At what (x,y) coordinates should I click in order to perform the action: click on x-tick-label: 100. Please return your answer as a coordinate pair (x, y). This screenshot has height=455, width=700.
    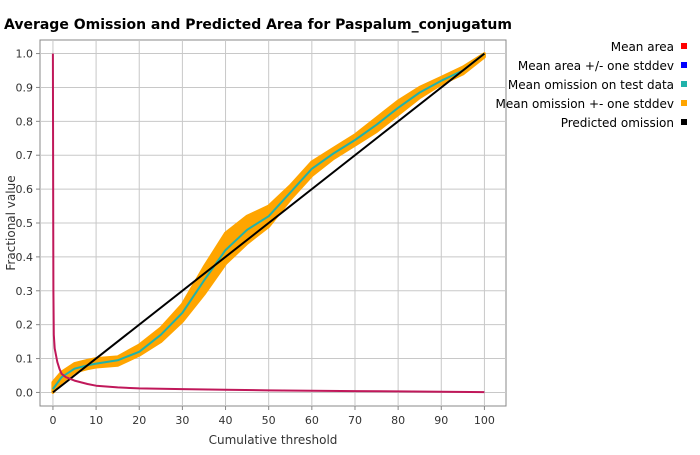
    Looking at the image, I should click on (484, 420).